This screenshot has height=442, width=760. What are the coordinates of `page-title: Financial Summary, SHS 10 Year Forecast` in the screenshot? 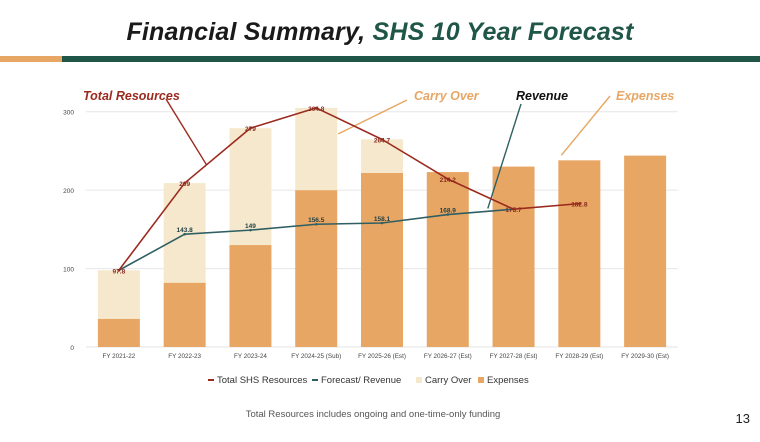 It's located at (380, 32).